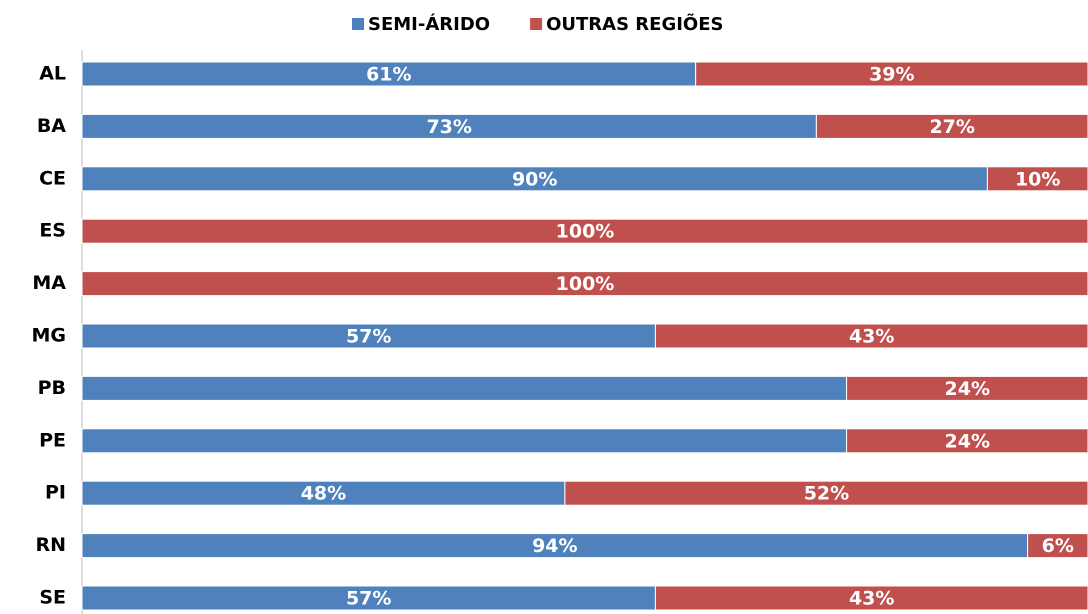 This screenshot has height=614, width=1088. Describe the element at coordinates (52, 74) in the screenshot. I see `y-tick-label: AL` at that location.